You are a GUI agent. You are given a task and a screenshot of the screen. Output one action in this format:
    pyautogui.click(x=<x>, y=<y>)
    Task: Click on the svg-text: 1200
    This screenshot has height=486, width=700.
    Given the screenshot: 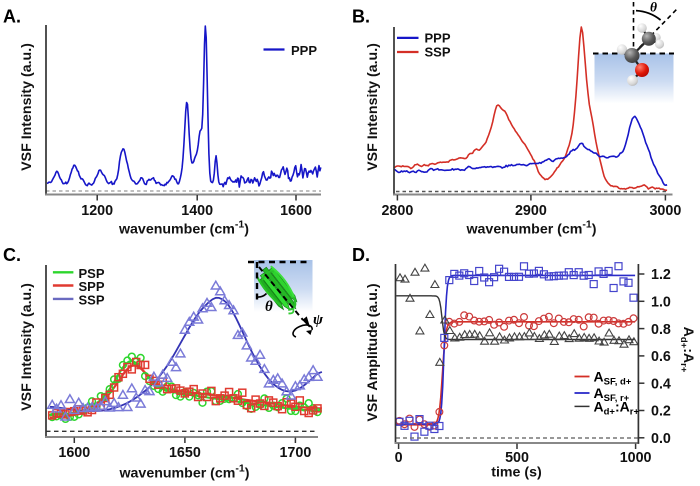 What is the action you would take?
    pyautogui.click(x=97, y=211)
    